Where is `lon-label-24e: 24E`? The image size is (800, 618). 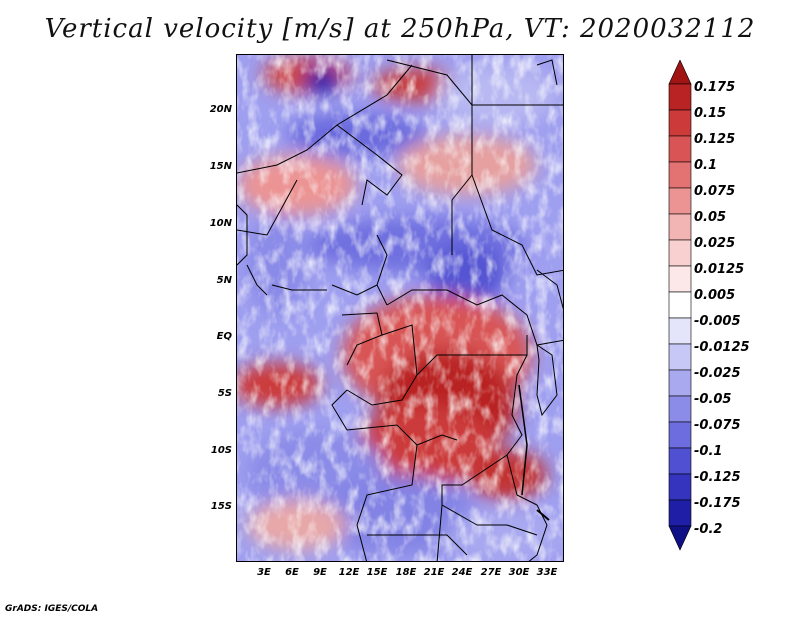 lon-label-24e: 24E is located at coordinates (462, 572).